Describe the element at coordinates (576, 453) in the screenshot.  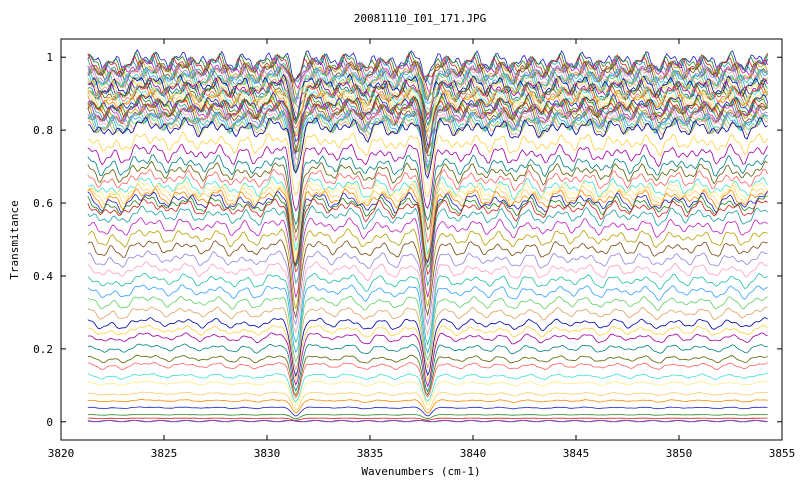
I see `x-tick-label: 3845` at that location.